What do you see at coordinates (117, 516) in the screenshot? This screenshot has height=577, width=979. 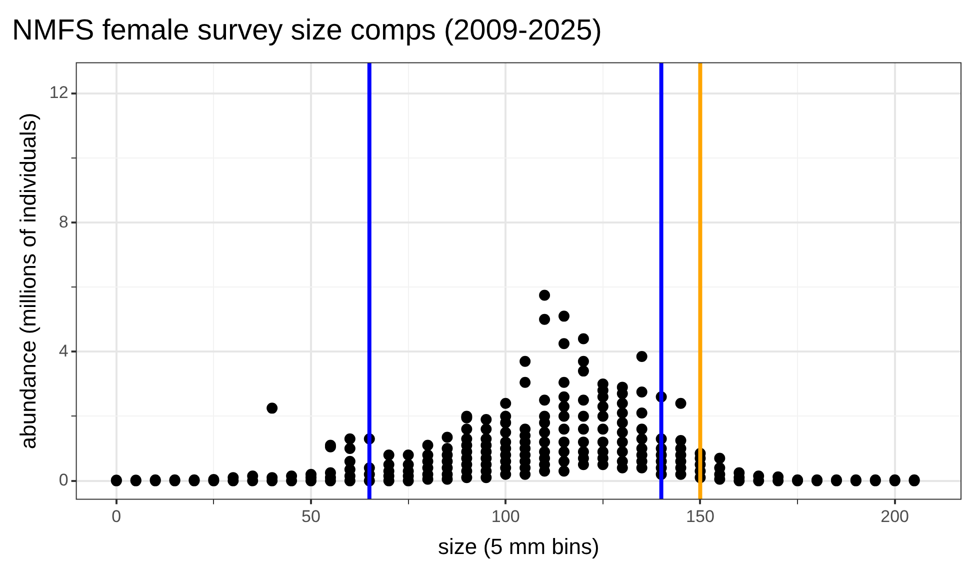 I see `x-tick-label: 0` at bounding box center [117, 516].